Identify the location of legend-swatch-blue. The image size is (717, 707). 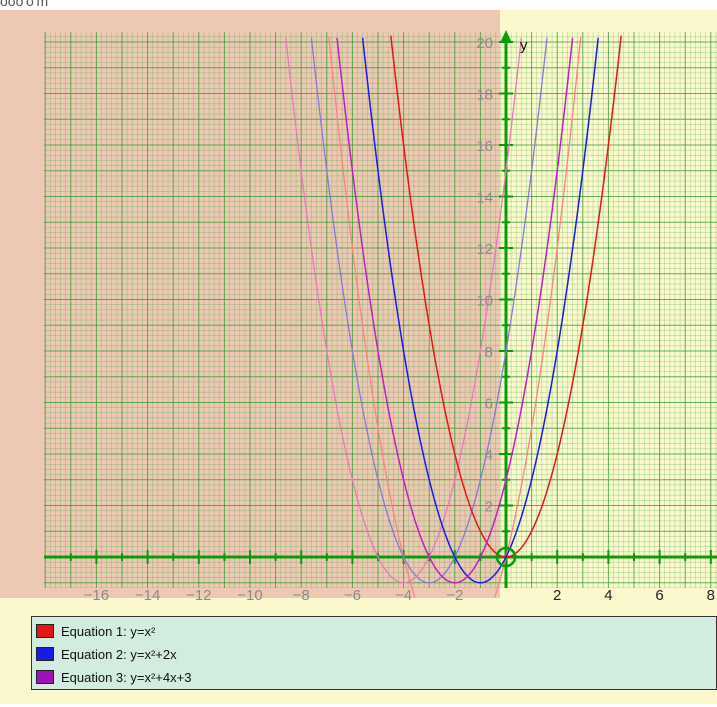
(45, 654).